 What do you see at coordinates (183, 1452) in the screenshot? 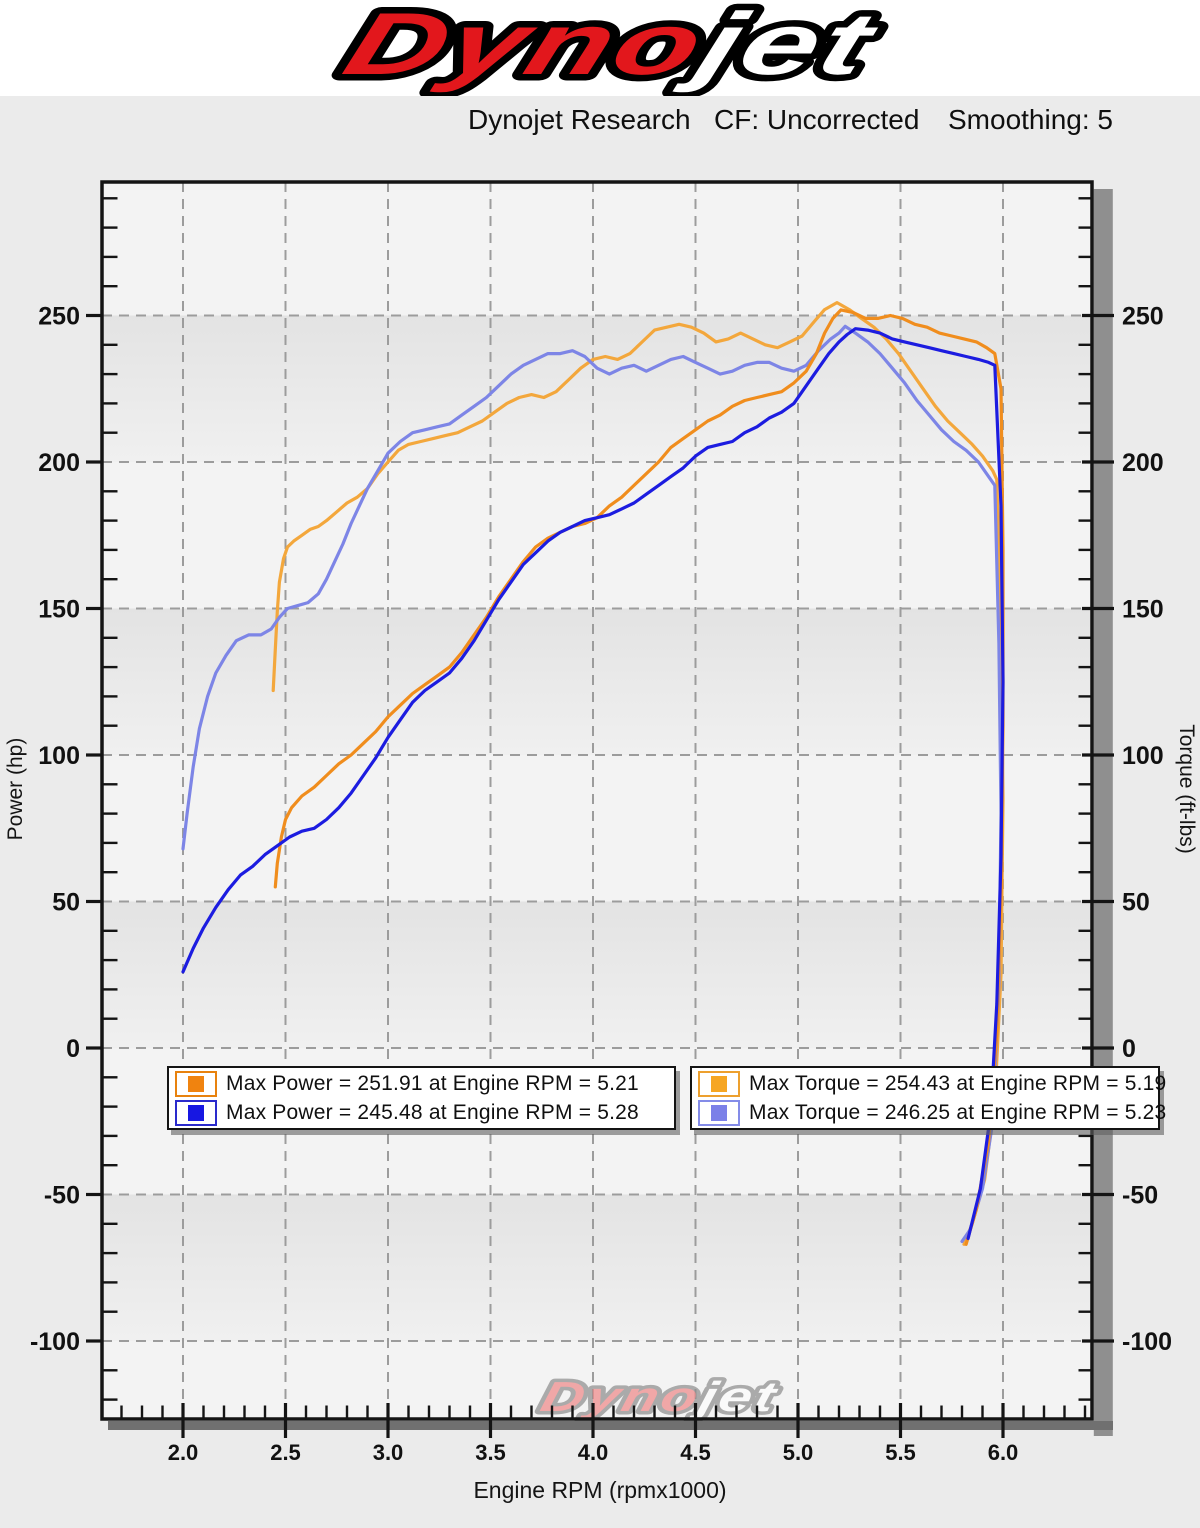
I see `svg-text: 2.0` at bounding box center [183, 1452].